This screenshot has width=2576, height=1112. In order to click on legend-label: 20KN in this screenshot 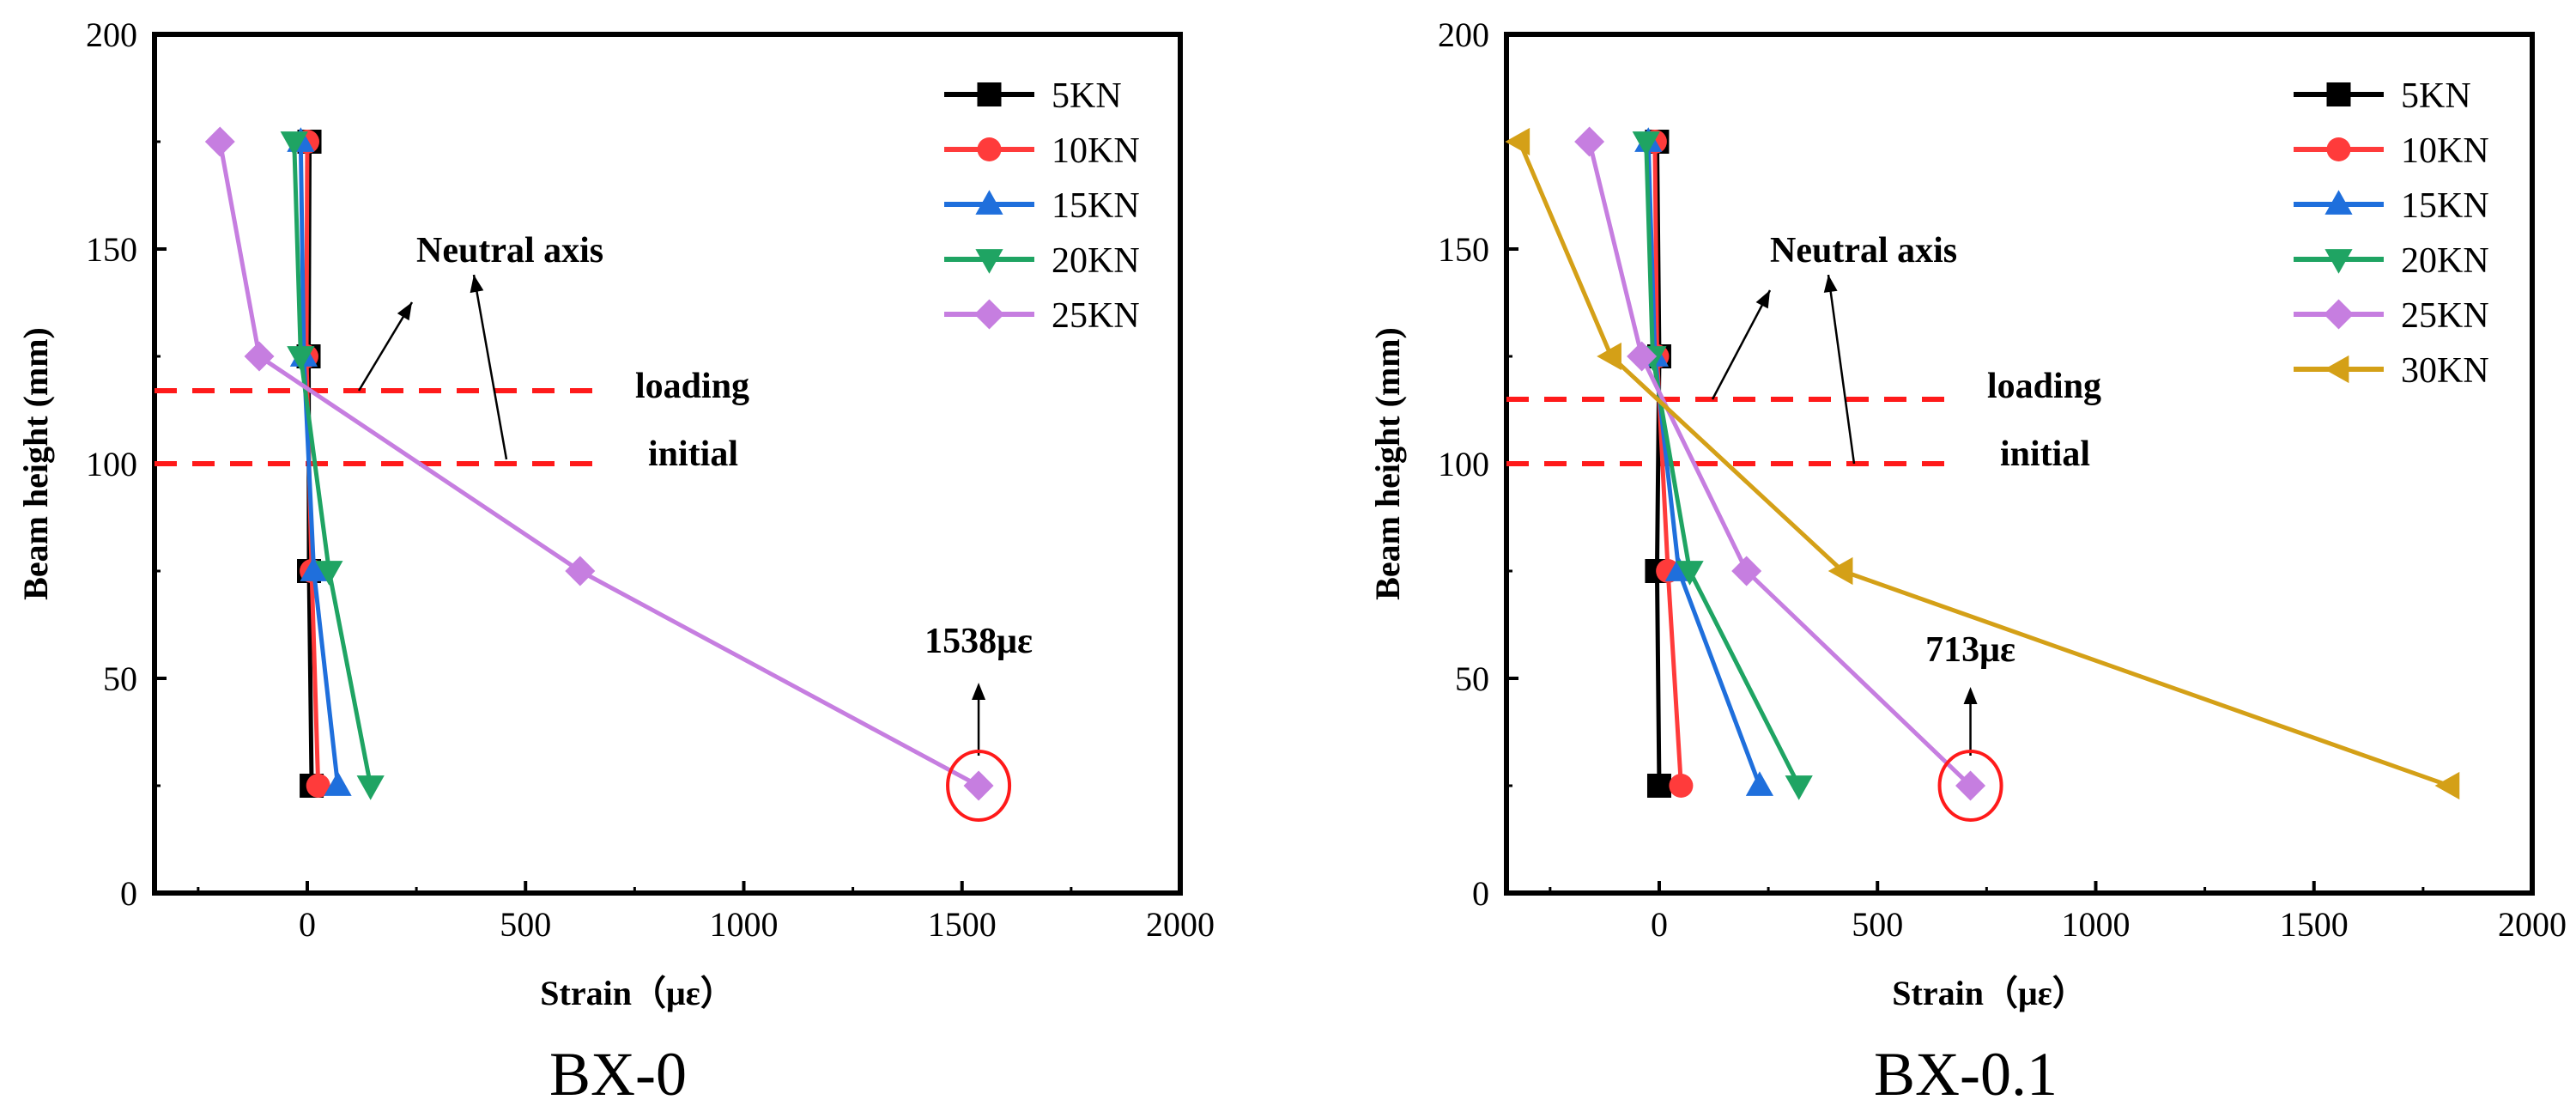, I will do `click(1096, 261)`.